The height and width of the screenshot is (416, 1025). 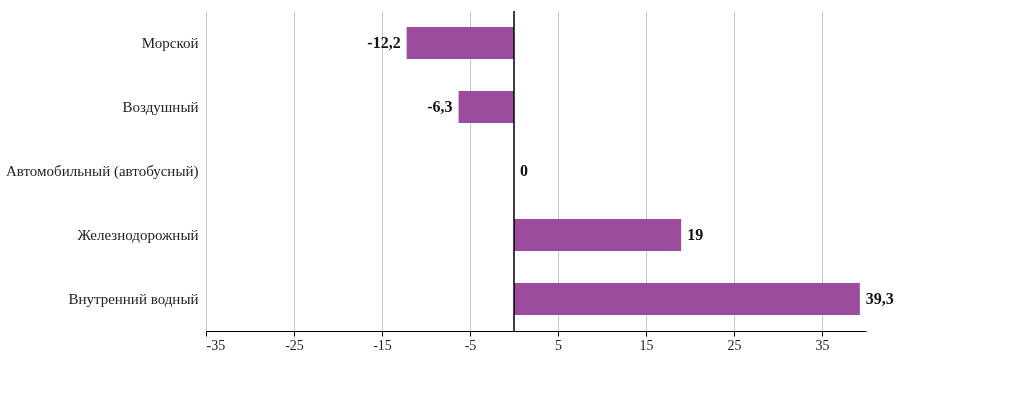 What do you see at coordinates (170, 43) in the screenshot?
I see `y-tick-label: Морской` at bounding box center [170, 43].